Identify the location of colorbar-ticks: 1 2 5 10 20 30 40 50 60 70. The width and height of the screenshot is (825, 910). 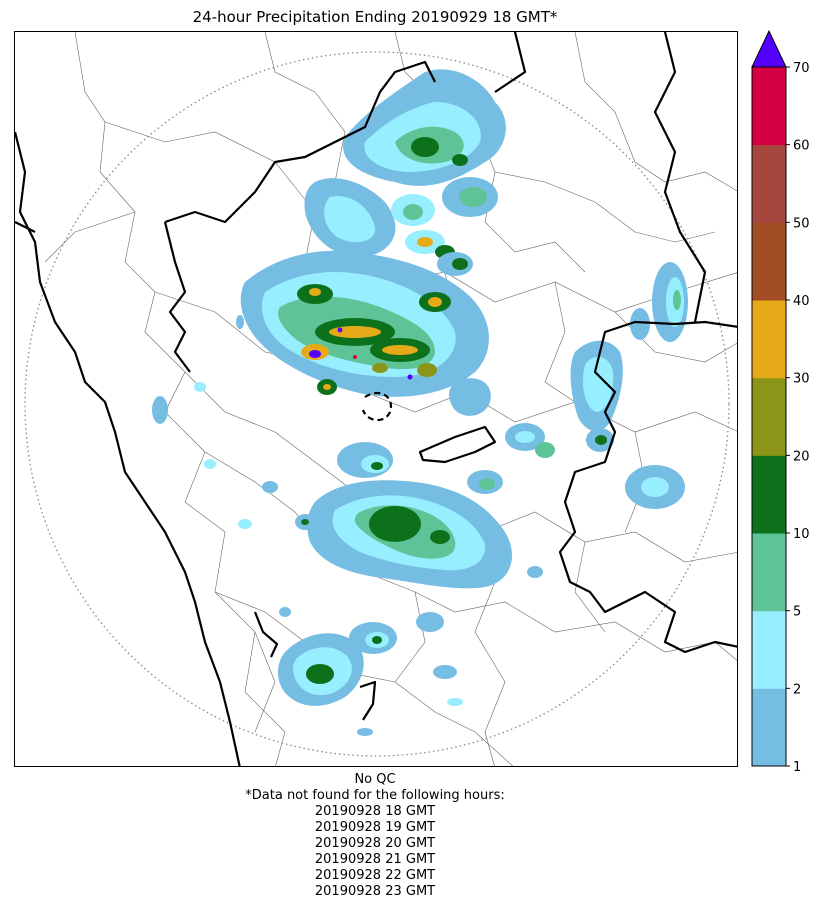
(798, 418).